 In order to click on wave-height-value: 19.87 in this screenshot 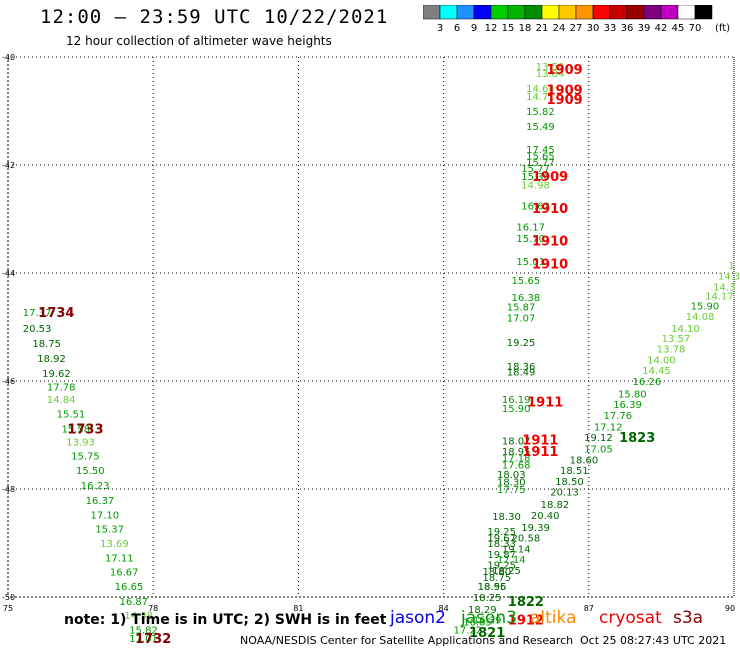, I will do `click(501, 555)`.